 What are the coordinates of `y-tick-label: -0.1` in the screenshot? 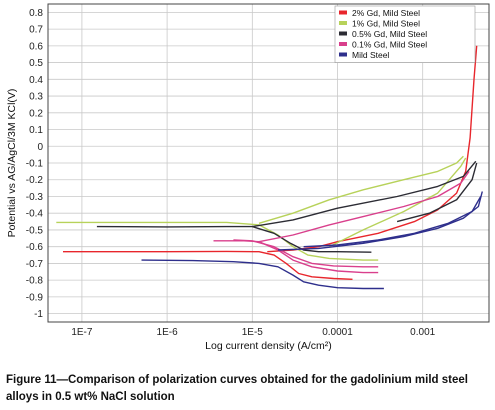 It's located at (35, 164).